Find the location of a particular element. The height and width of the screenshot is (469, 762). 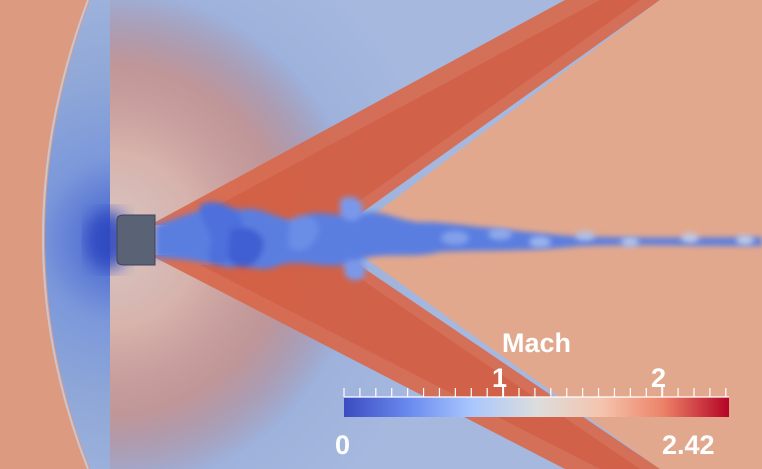

colorbar is located at coordinates (536, 400).